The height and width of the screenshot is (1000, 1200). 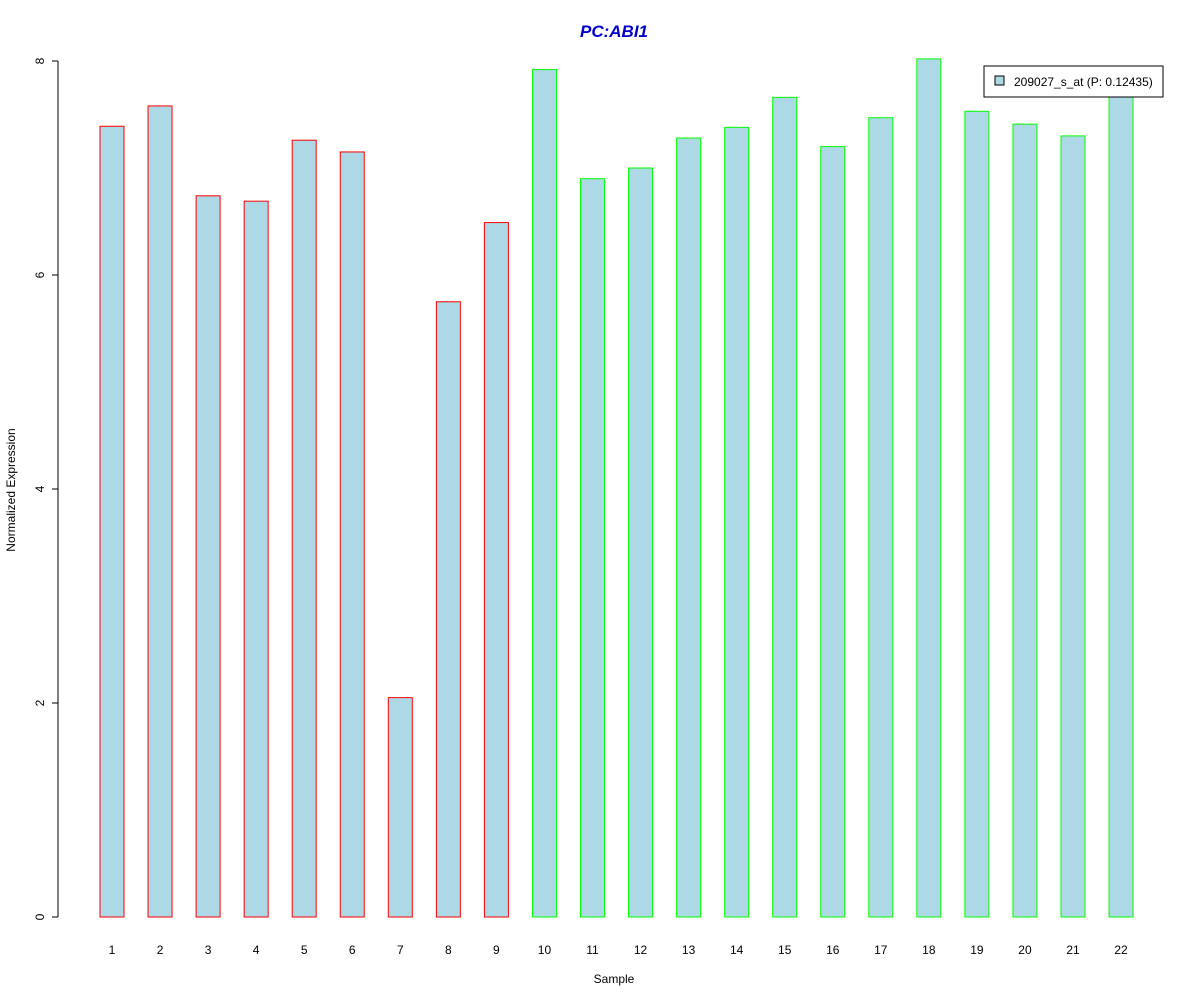 I want to click on x-tick-label: 3, so click(x=208, y=950).